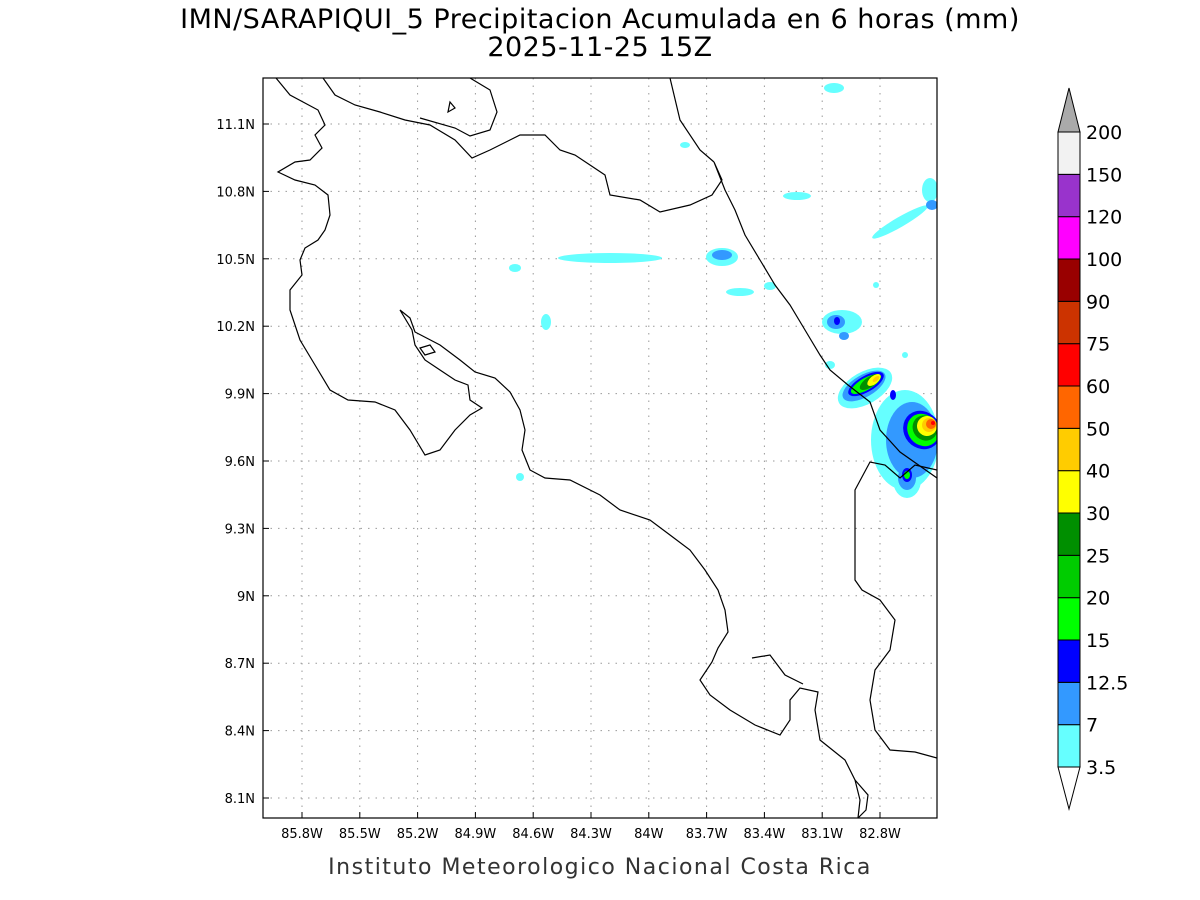  Describe the element at coordinates (822, 834) in the screenshot. I see `lon-tick-label: 83.1W` at that location.